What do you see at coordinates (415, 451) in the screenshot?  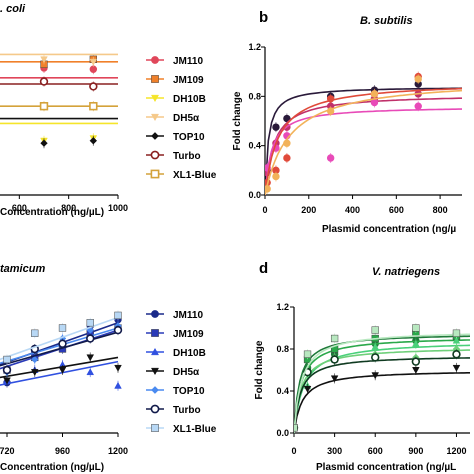 I see `x-tick-label: 900` at bounding box center [415, 451].